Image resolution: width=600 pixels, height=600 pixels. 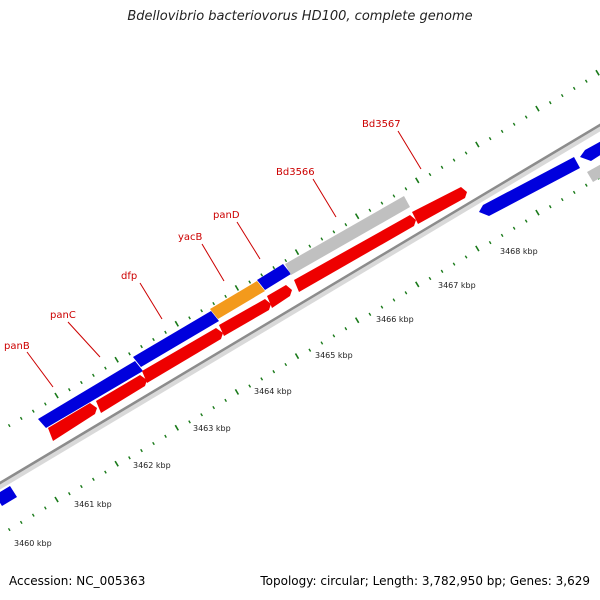 I want to click on gene-panD, so click(x=347, y=235).